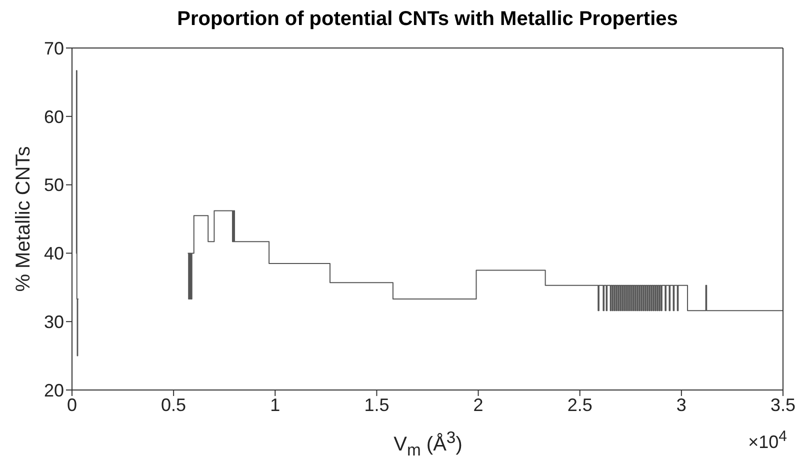 This screenshot has width=797, height=474. Describe the element at coordinates (54, 116) in the screenshot. I see `y-tick-label: 60` at that location.